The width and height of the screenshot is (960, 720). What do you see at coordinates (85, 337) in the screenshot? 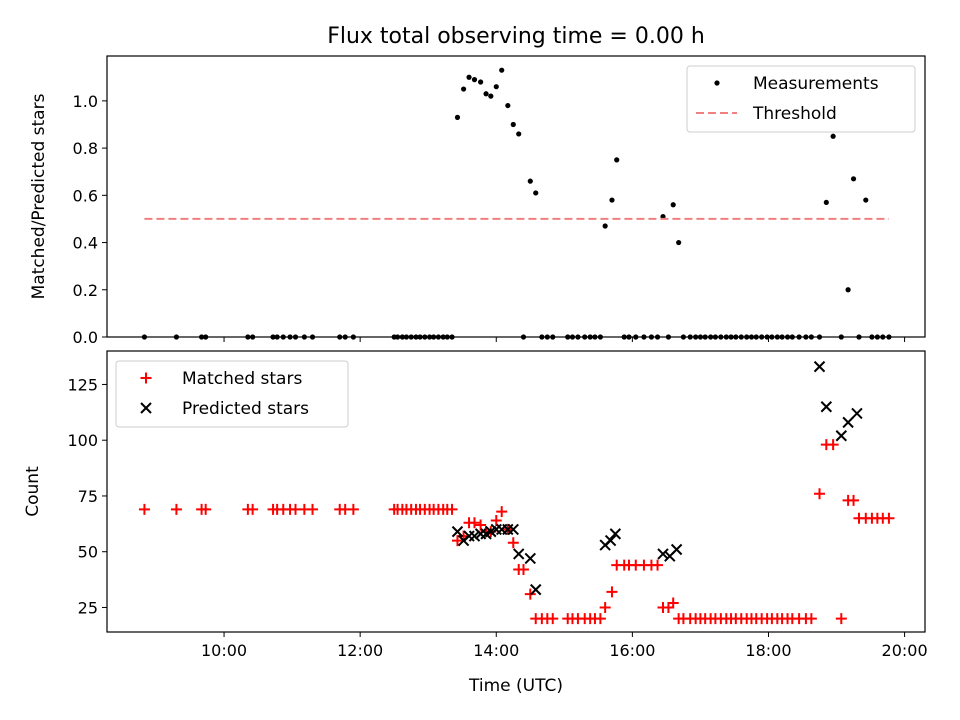
I see `y-tick-label: 0.0` at bounding box center [85, 337].